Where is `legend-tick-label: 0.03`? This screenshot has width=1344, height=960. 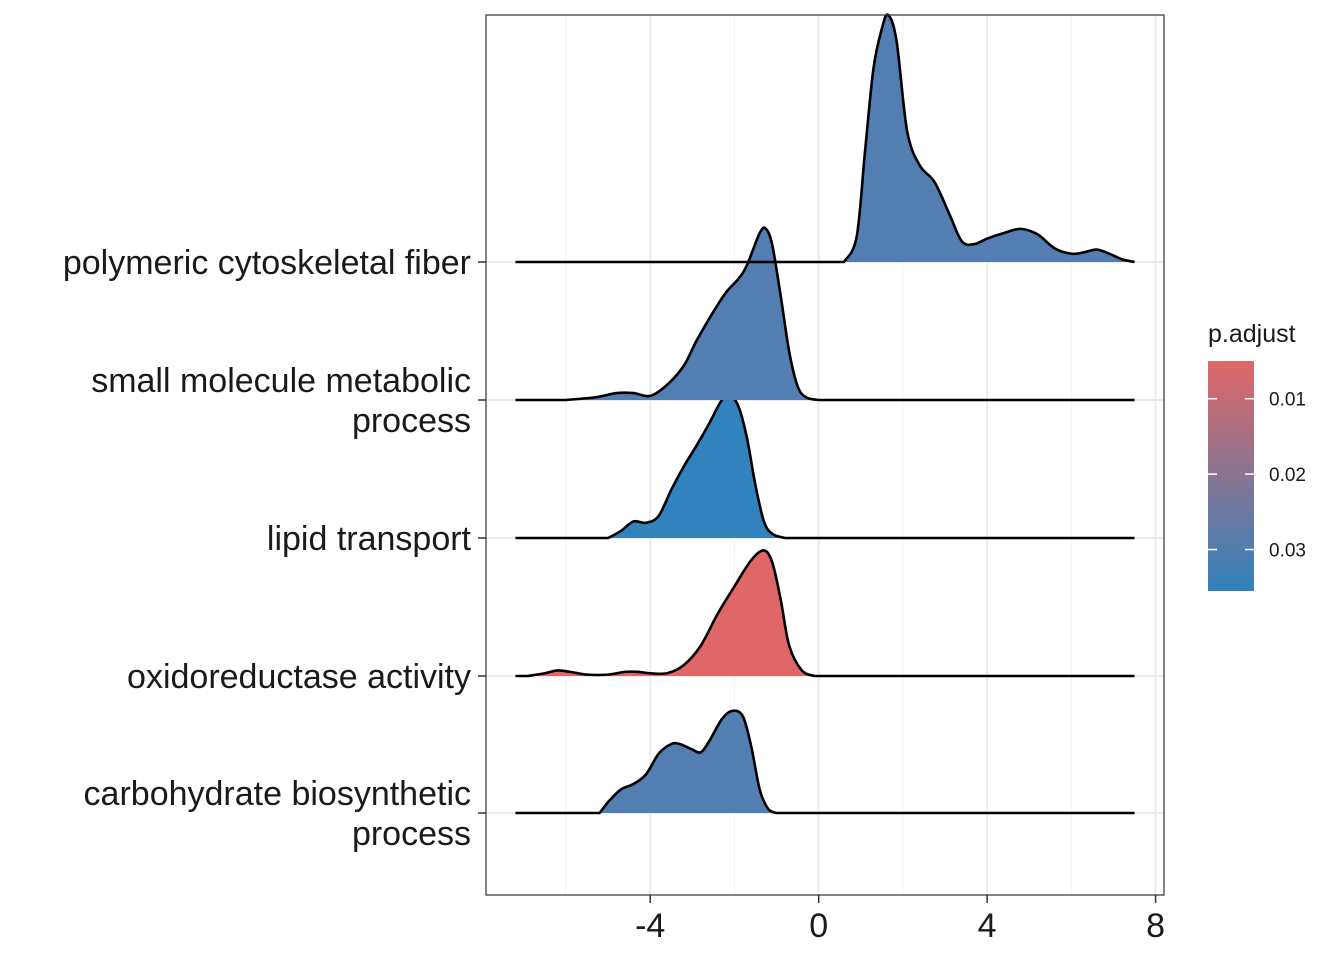 legend-tick-label: 0.03 is located at coordinates (1287, 551).